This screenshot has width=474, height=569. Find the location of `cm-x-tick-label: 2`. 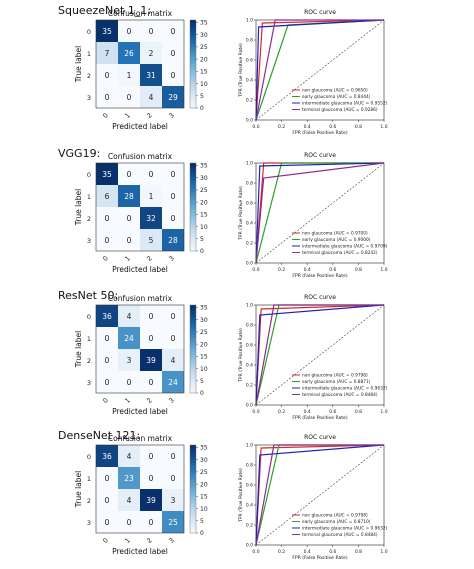

cm-x-tick-label: 2 is located at coordinates (149, 115).